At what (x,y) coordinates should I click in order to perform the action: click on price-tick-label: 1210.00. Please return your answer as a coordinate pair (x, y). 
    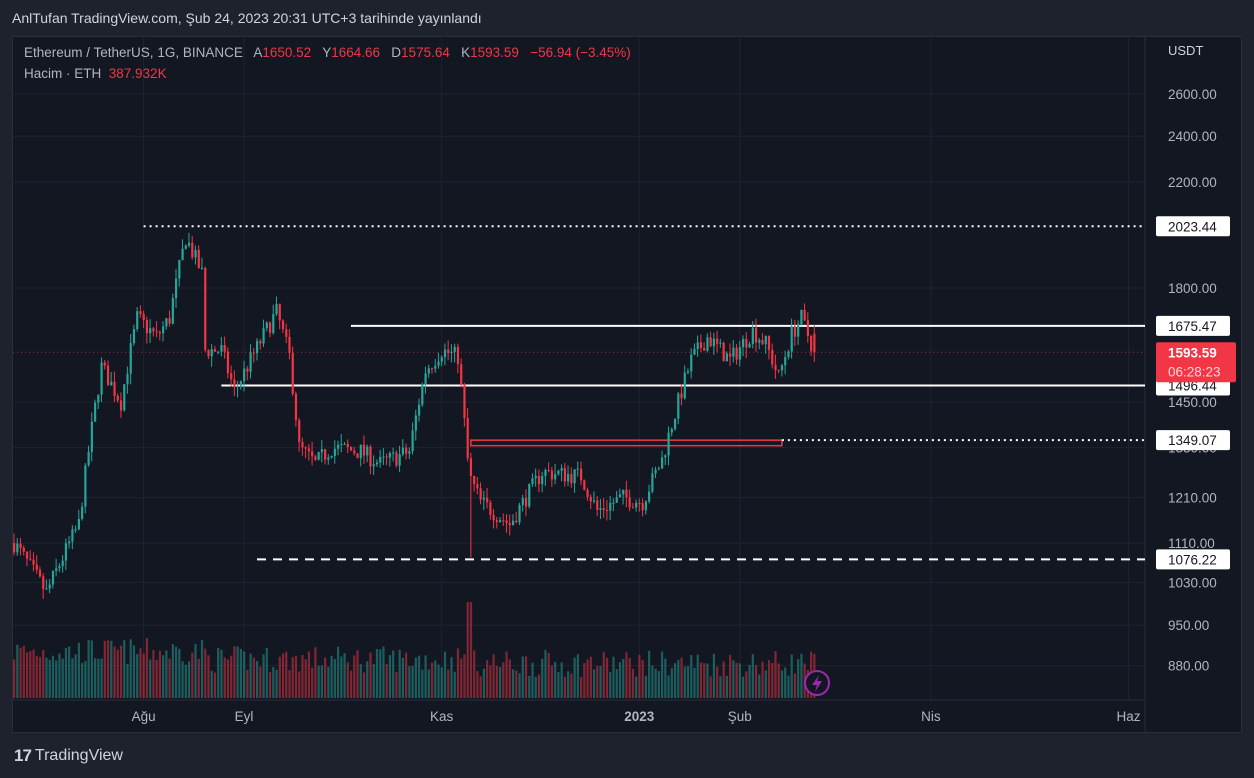
    Looking at the image, I should click on (1192, 498).